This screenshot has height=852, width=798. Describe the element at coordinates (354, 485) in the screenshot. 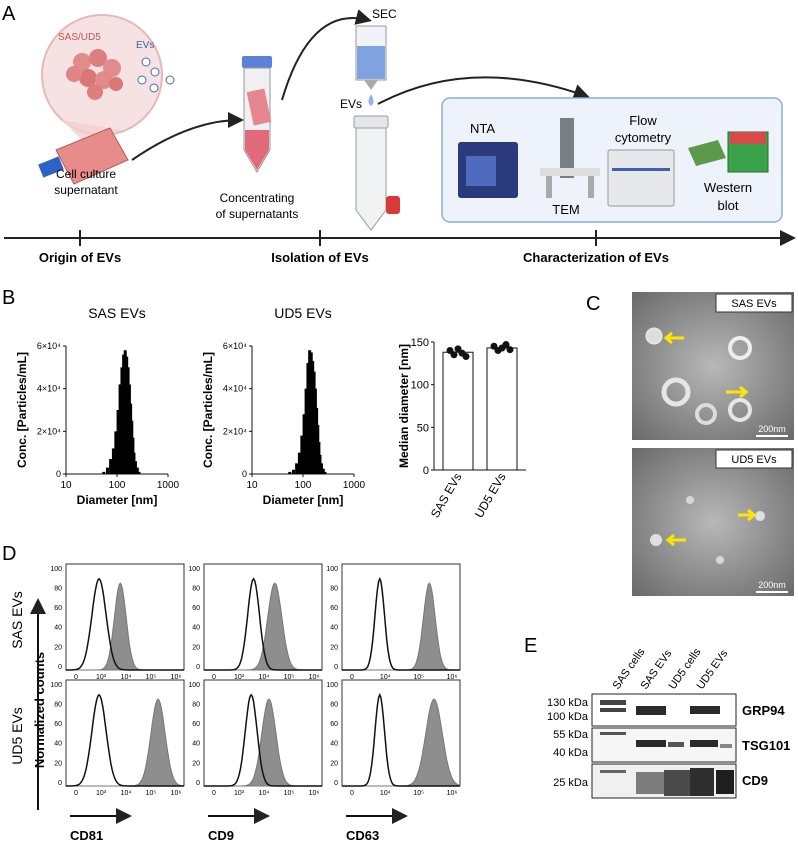

I see `histogram-xtick-label: 1000` at that location.